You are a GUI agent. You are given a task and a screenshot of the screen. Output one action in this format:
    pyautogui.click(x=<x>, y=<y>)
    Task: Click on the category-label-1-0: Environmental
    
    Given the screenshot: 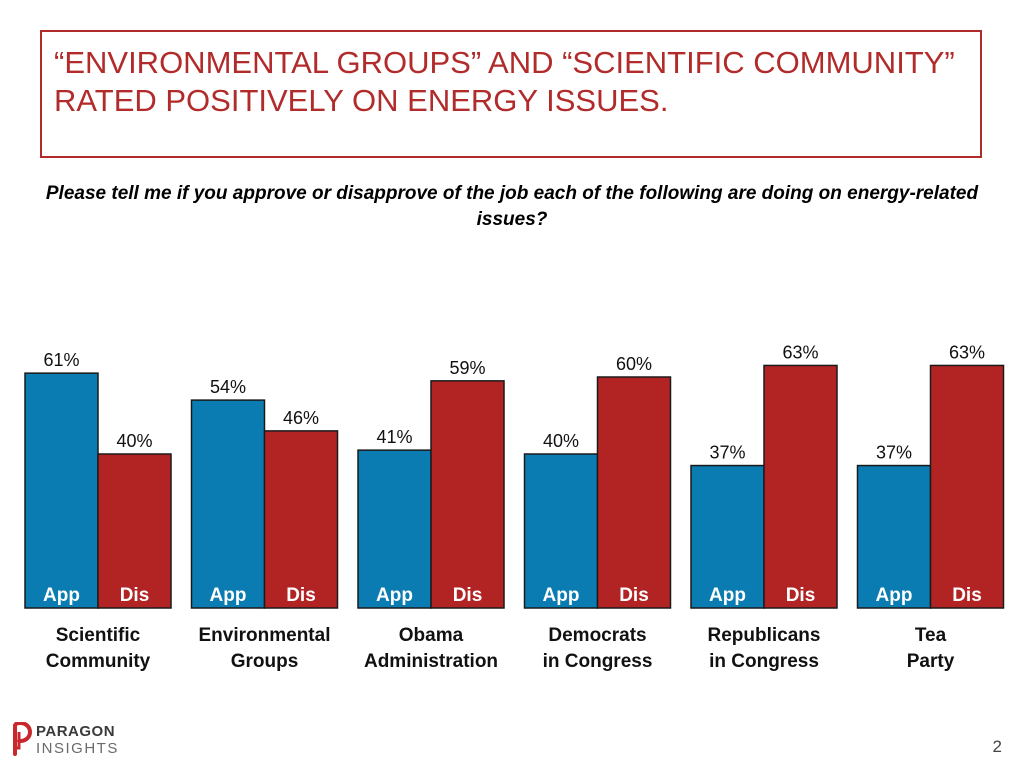 What is the action you would take?
    pyautogui.click(x=265, y=635)
    